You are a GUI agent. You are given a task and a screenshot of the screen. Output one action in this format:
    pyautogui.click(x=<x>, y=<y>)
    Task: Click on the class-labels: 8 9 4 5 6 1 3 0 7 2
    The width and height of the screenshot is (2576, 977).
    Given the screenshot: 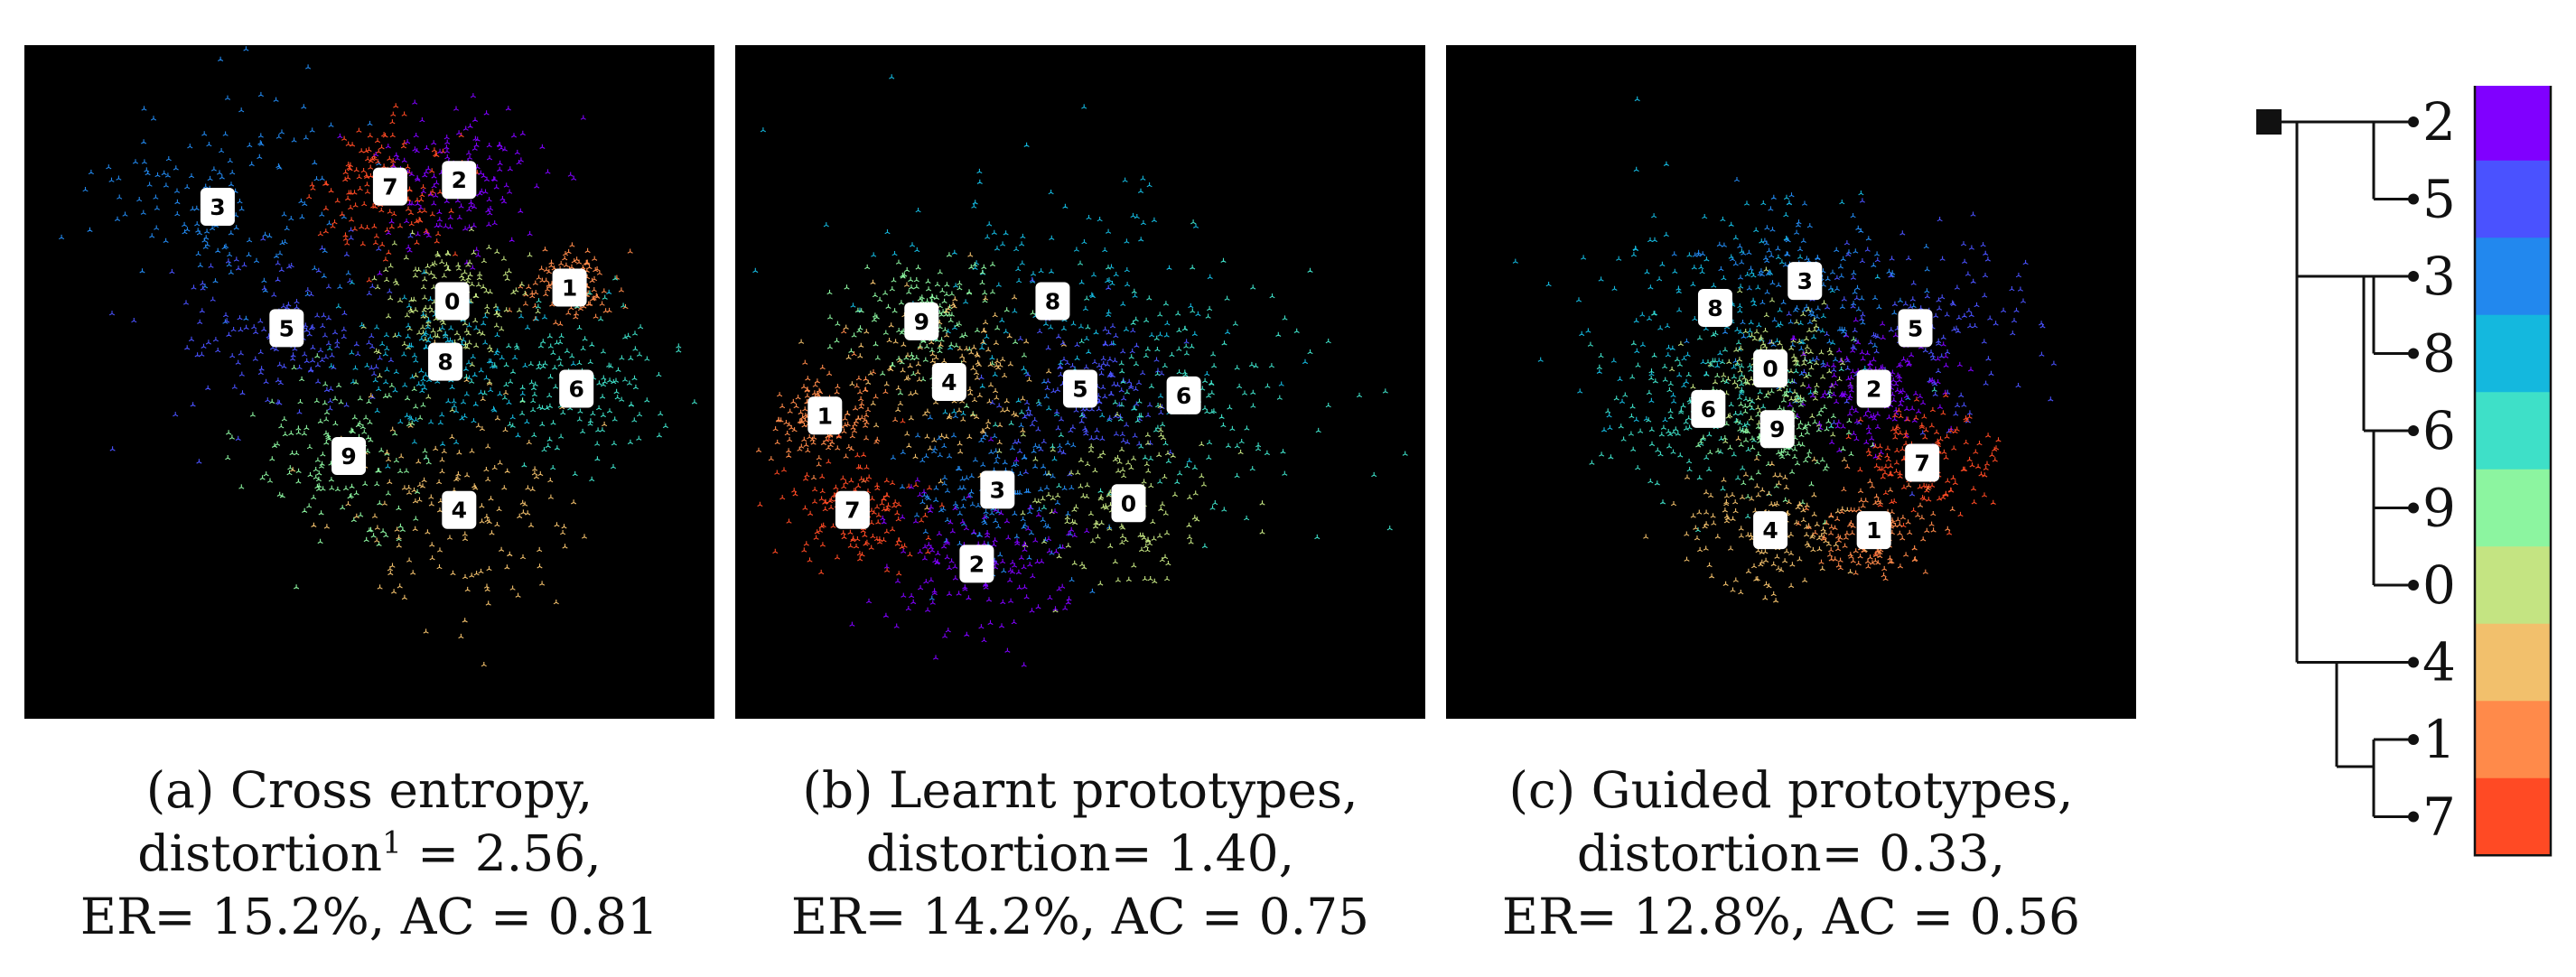 What is the action you would take?
    pyautogui.click(x=1004, y=432)
    